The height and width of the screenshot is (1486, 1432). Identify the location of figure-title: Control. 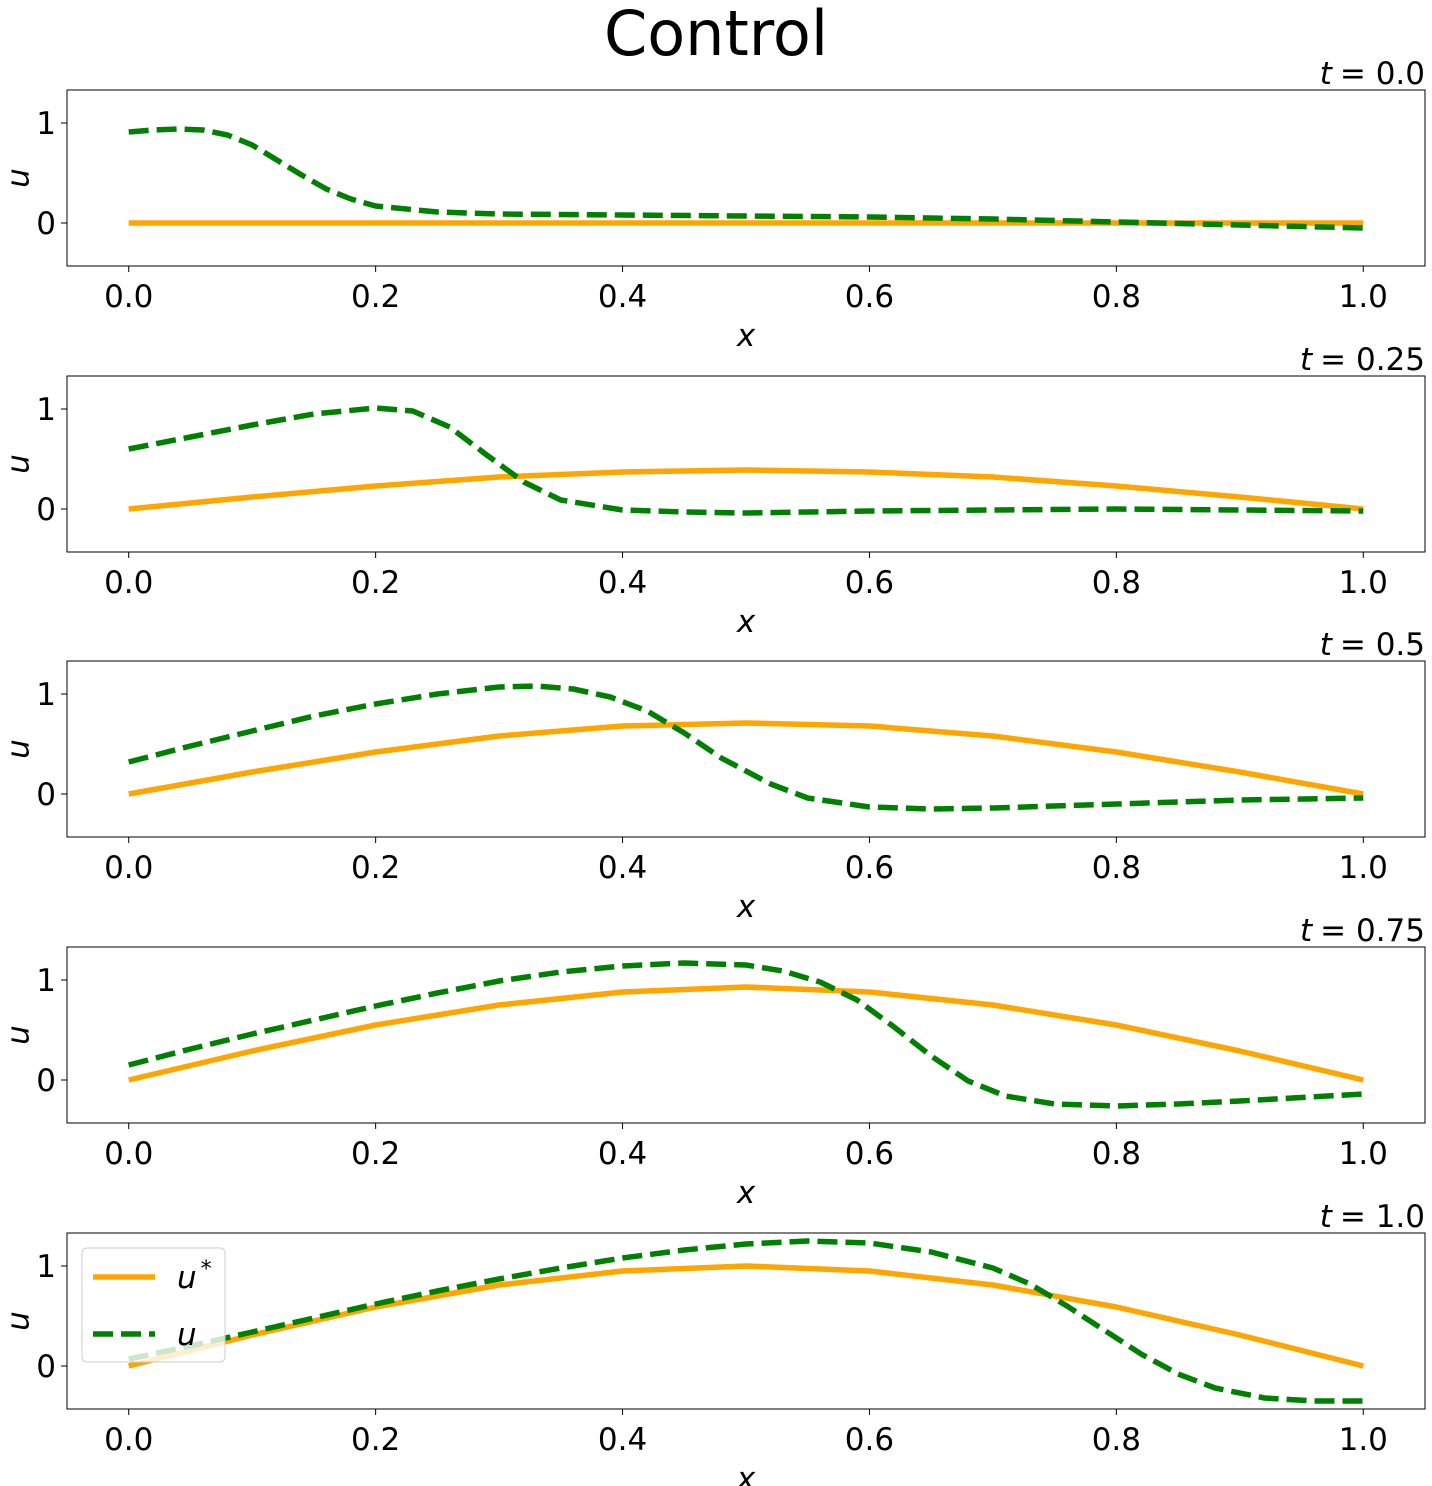
(716, 35).